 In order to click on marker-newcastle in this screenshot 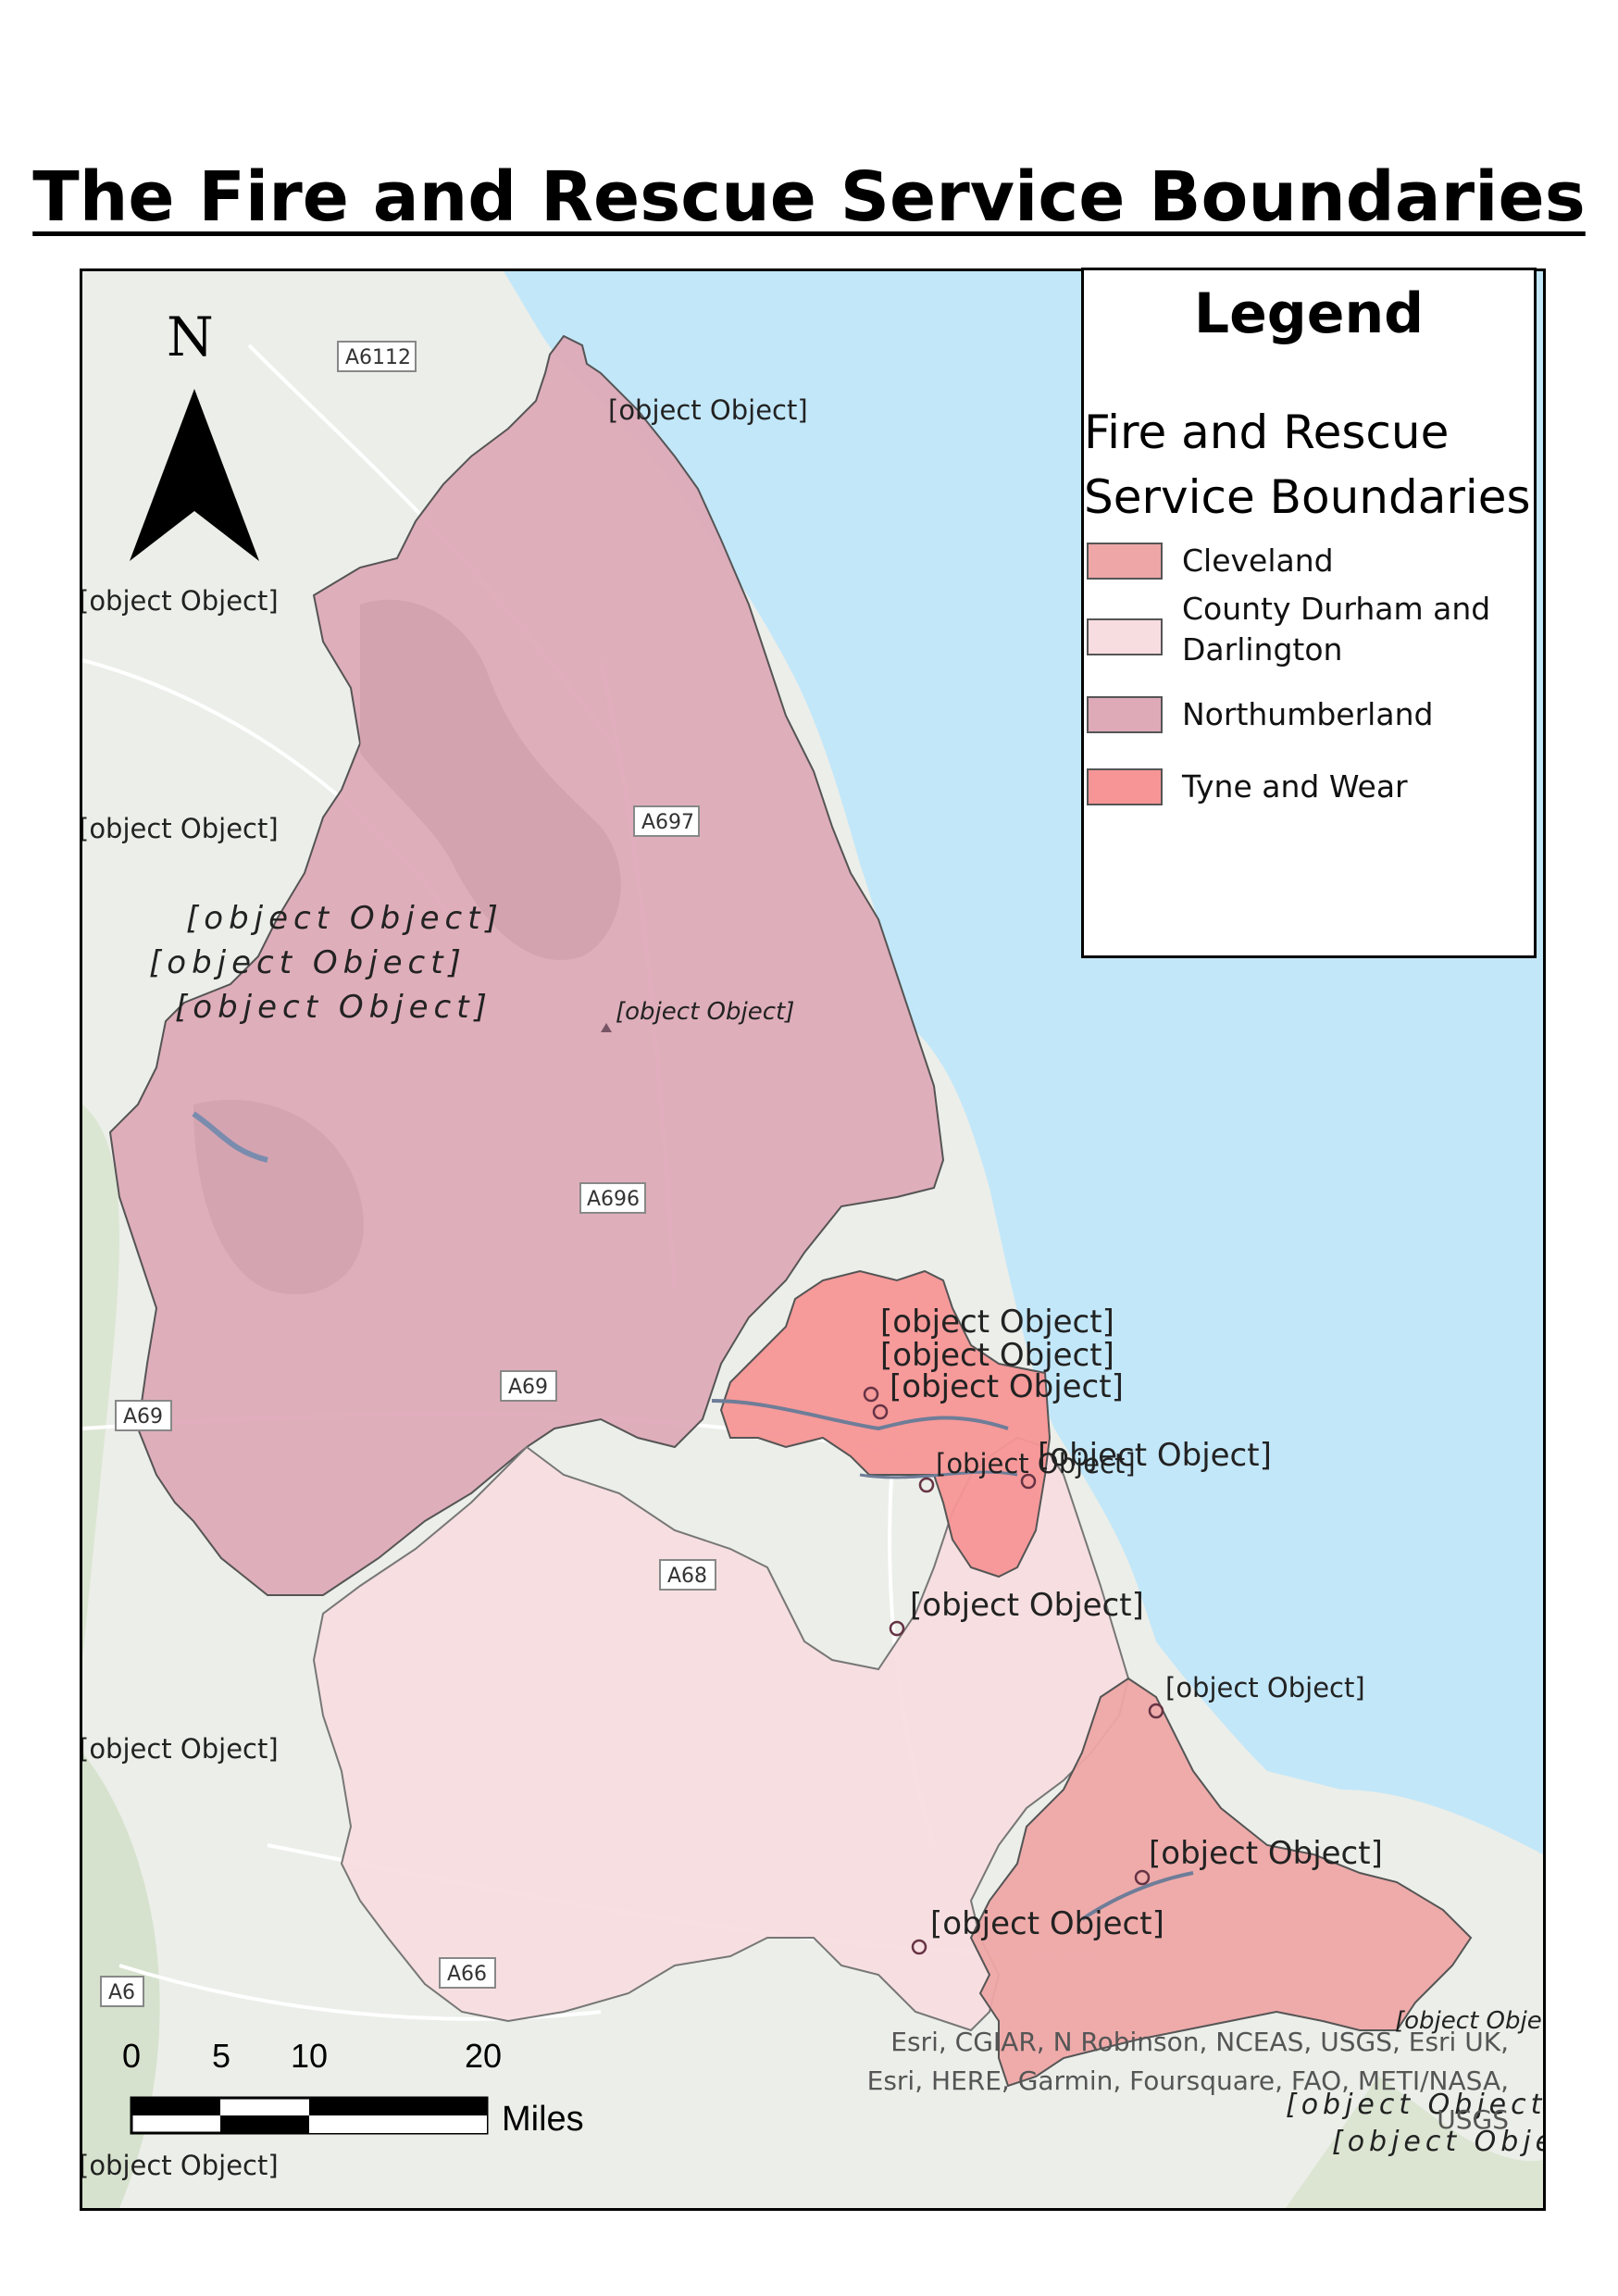, I will do `click(871, 1394)`.